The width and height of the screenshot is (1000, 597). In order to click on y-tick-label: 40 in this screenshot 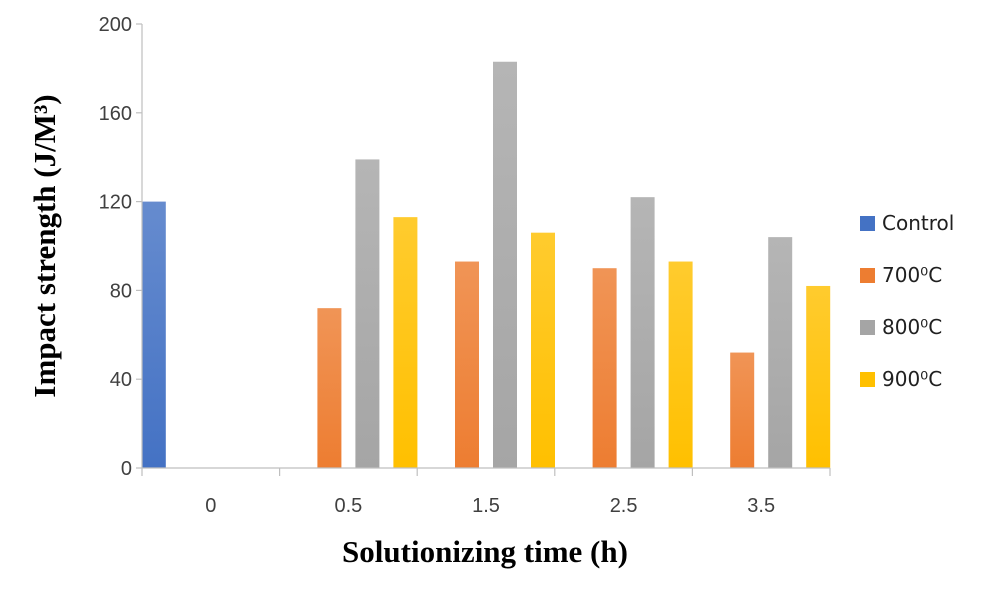, I will do `click(121, 380)`.